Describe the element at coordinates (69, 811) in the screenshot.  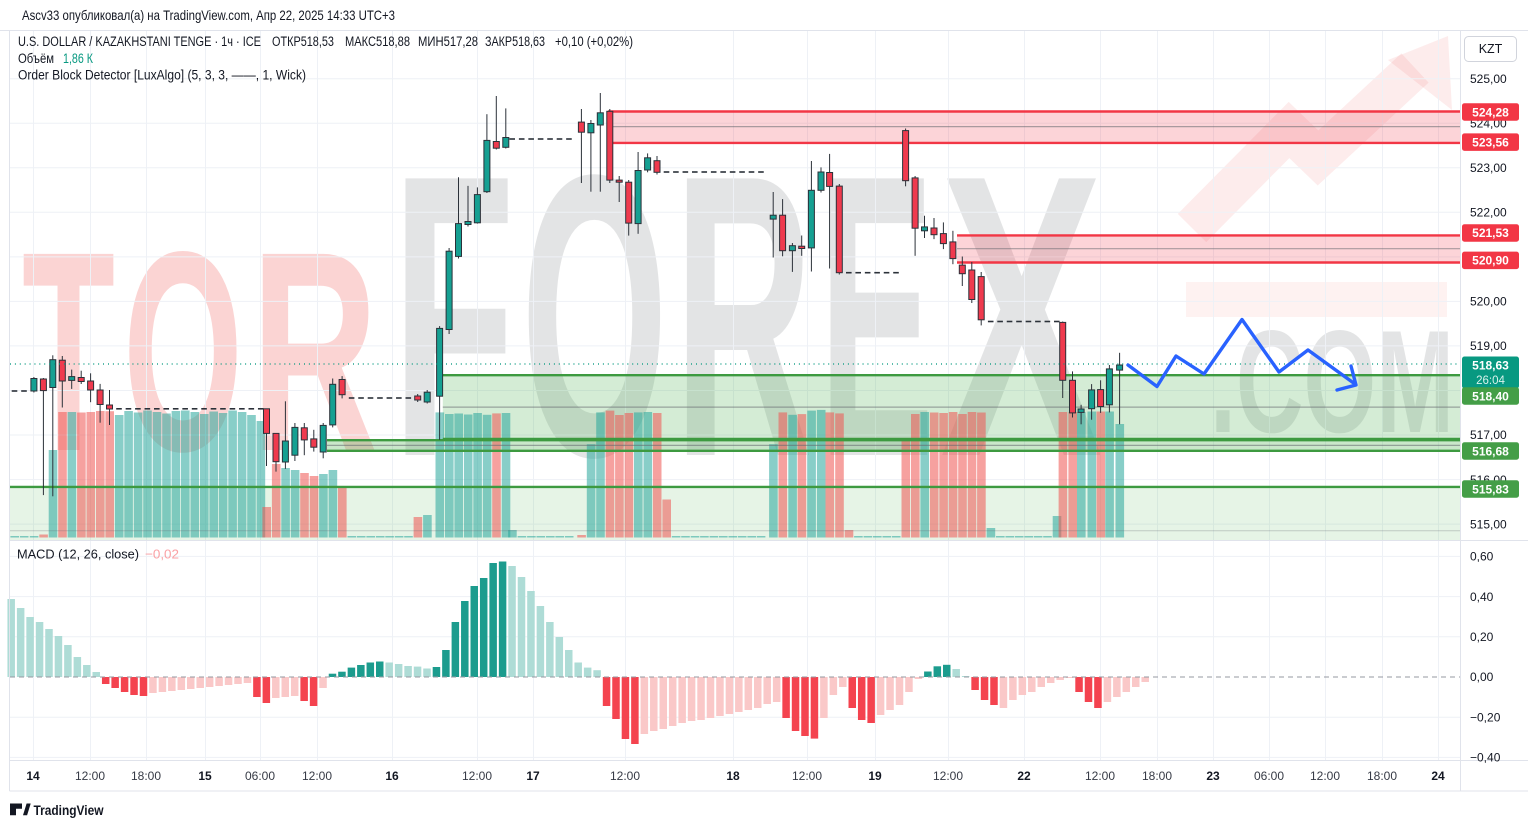
I see `svg-text: TradingView` at that location.